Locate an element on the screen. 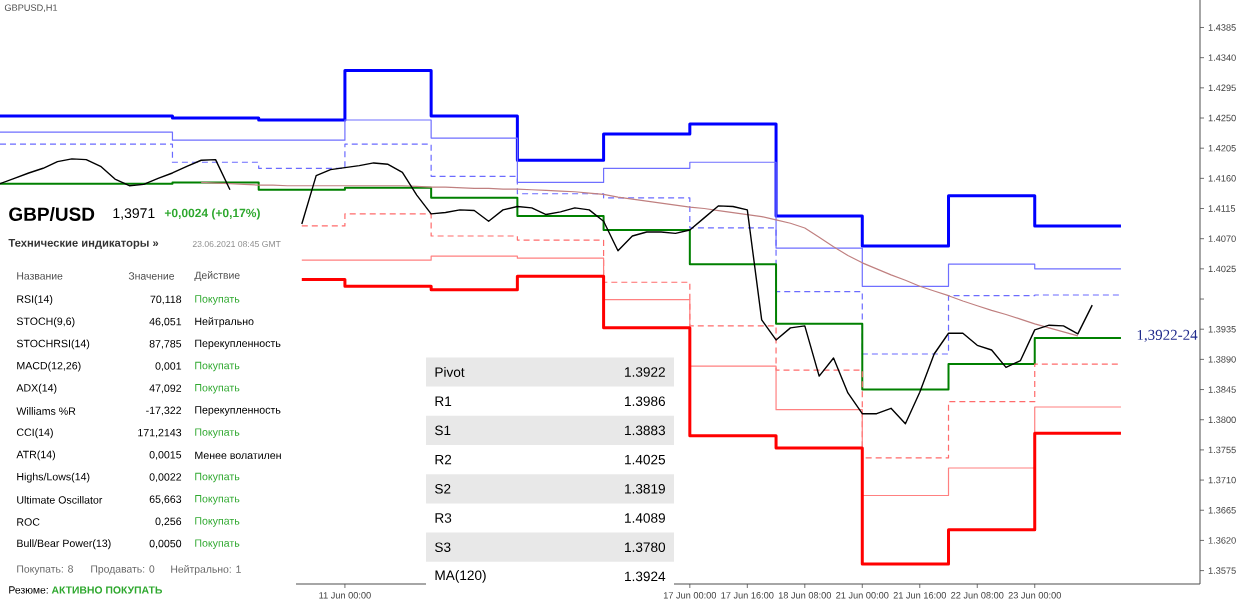 This screenshot has height=600, width=1240. annotation: GBP/USD is located at coordinates (52, 214).